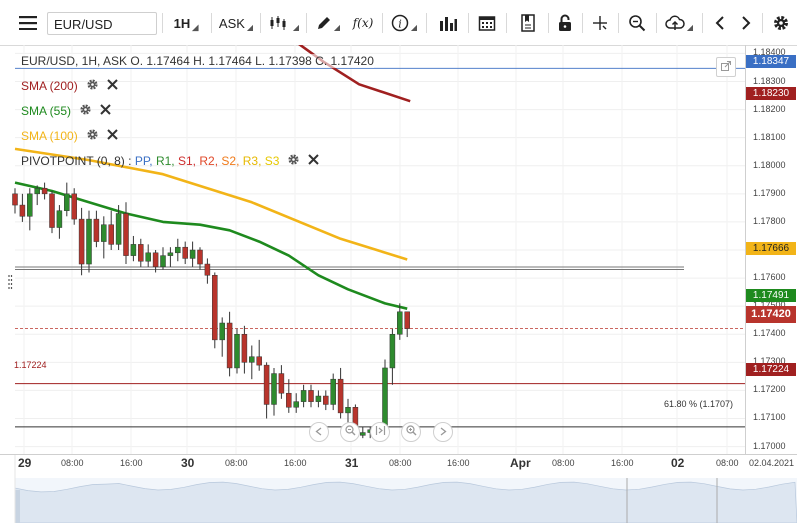  What do you see at coordinates (10, 282) in the screenshot?
I see `drag-handle` at bounding box center [10, 282].